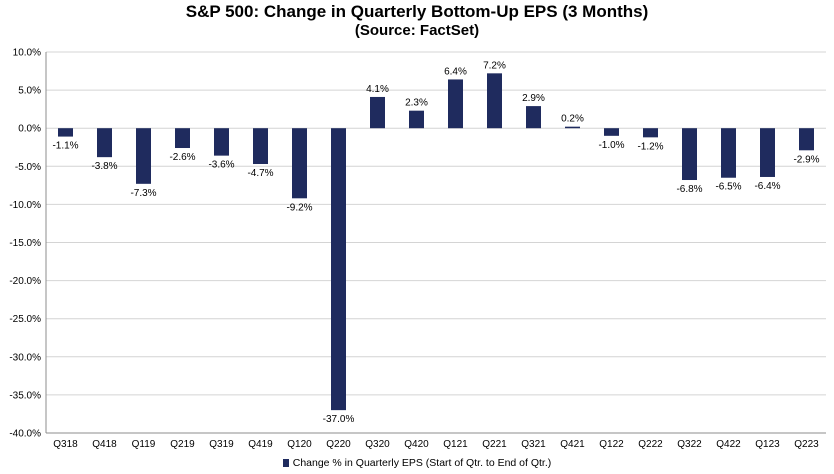 The height and width of the screenshot is (474, 834). I want to click on chart-subtitle: (Source: FactSet), so click(417, 30).